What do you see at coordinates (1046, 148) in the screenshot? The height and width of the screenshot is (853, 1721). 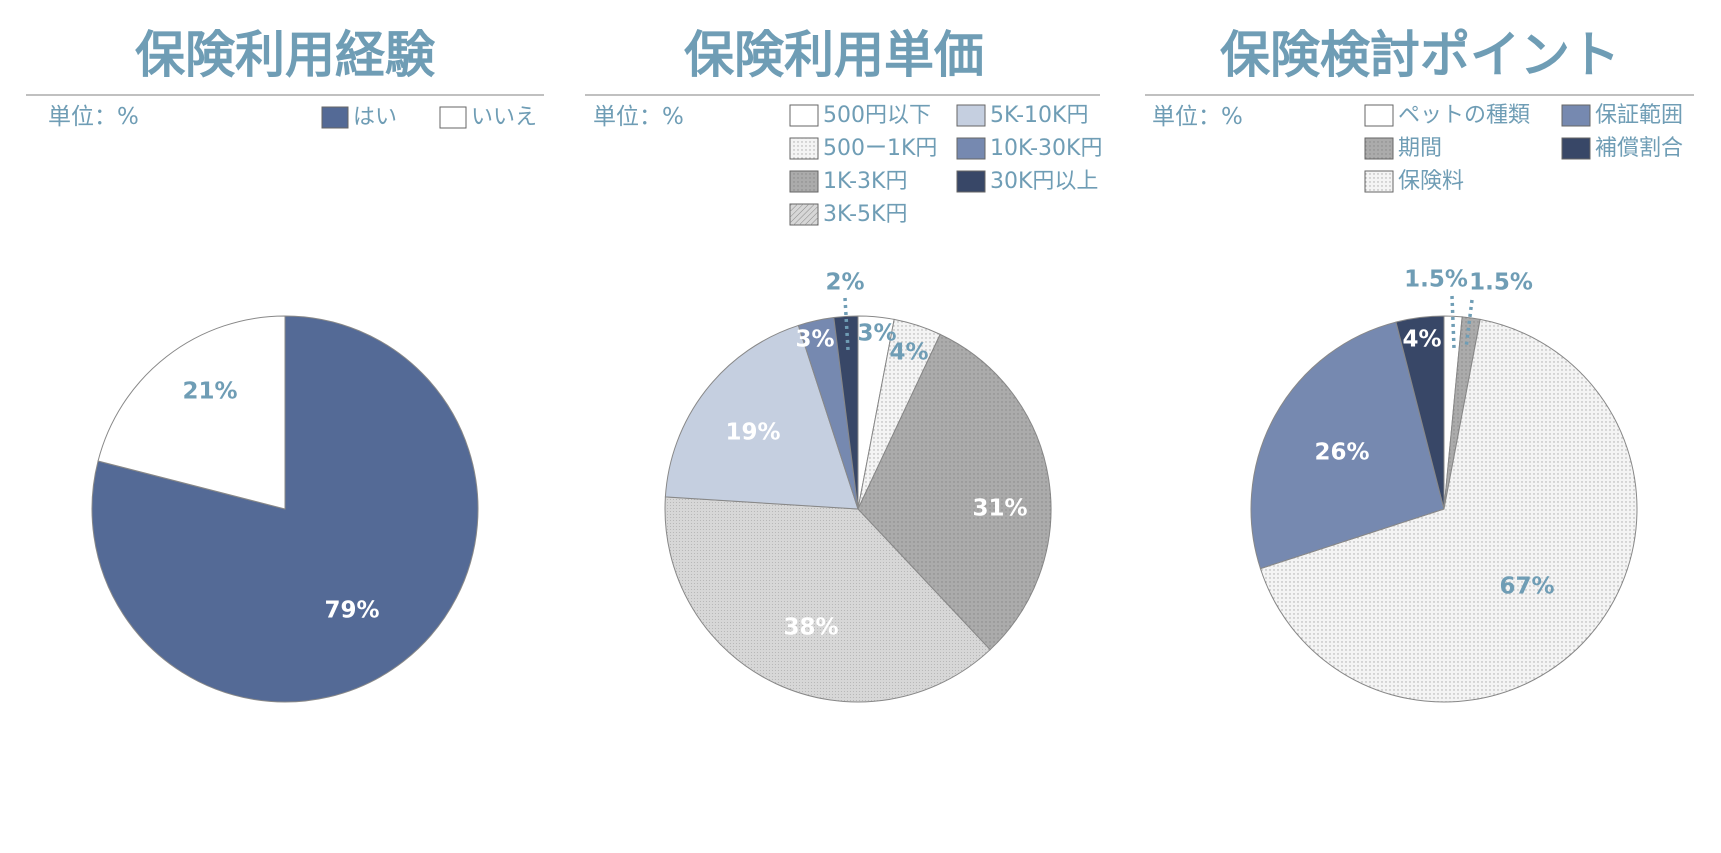 I see `legend-label: 10K-30K円` at bounding box center [1046, 148].